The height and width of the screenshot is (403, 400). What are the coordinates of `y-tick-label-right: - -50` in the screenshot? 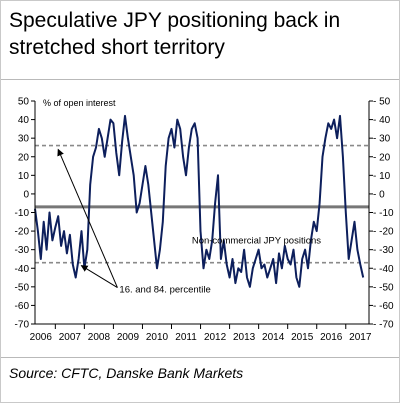 It's located at (383, 287).